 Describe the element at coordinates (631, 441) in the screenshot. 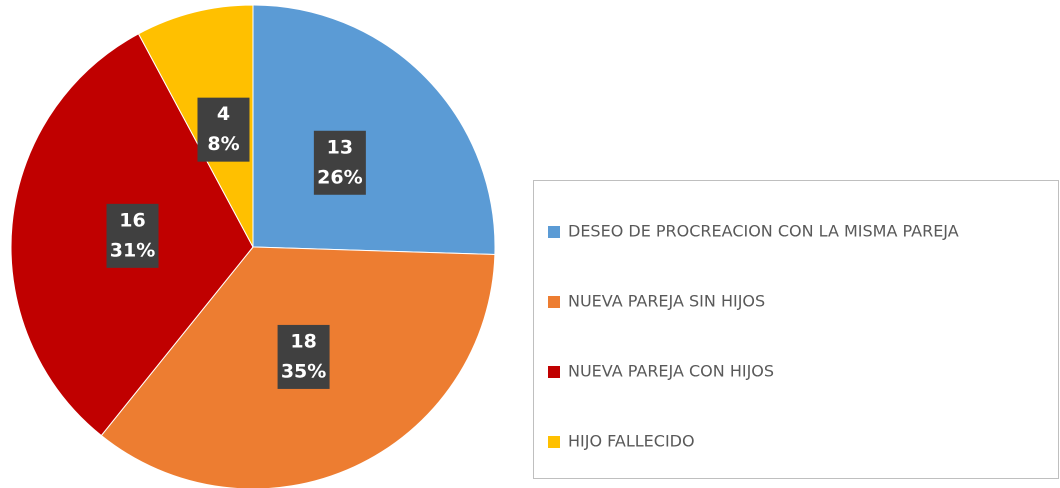

I see `legend-label: HIJO FALLECIDO` at that location.